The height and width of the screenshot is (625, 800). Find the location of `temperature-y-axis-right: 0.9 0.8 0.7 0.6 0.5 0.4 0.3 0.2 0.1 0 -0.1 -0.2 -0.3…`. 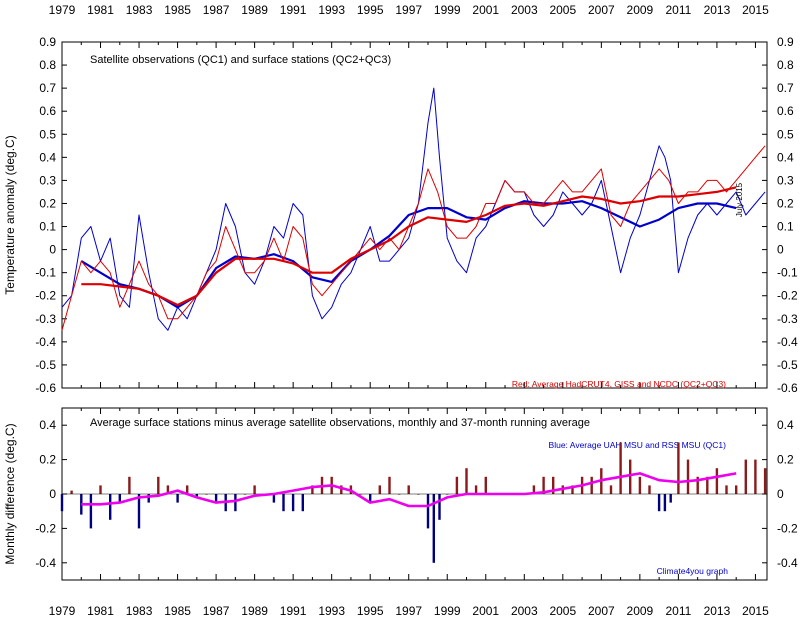

temperature-y-axis-right: 0.9 0.8 0.7 0.6 0.5 0.4 0.3 0.2 0.1 0 -0.1 -0.2 -0.3… is located at coordinates (780, 215).